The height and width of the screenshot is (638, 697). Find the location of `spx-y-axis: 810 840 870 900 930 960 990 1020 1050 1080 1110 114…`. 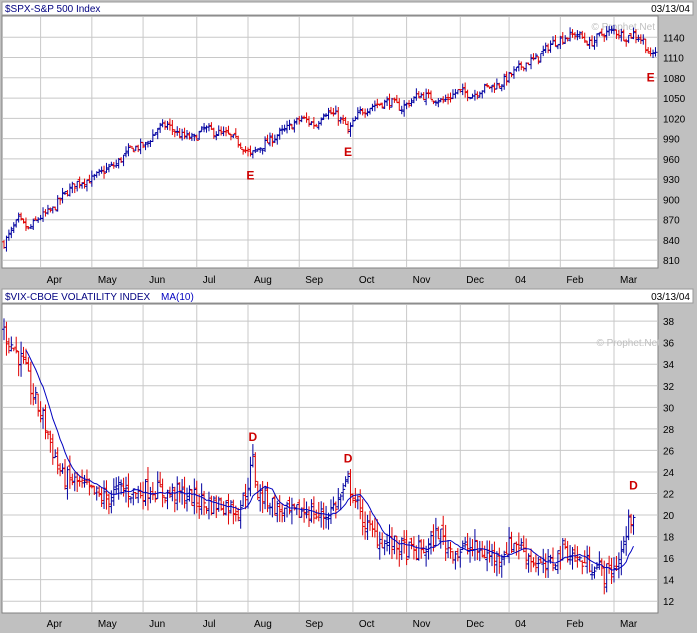

spx-y-axis: 810 840 870 900 930 960 990 1020 1050 1080 1110 114… is located at coordinates (674, 150).